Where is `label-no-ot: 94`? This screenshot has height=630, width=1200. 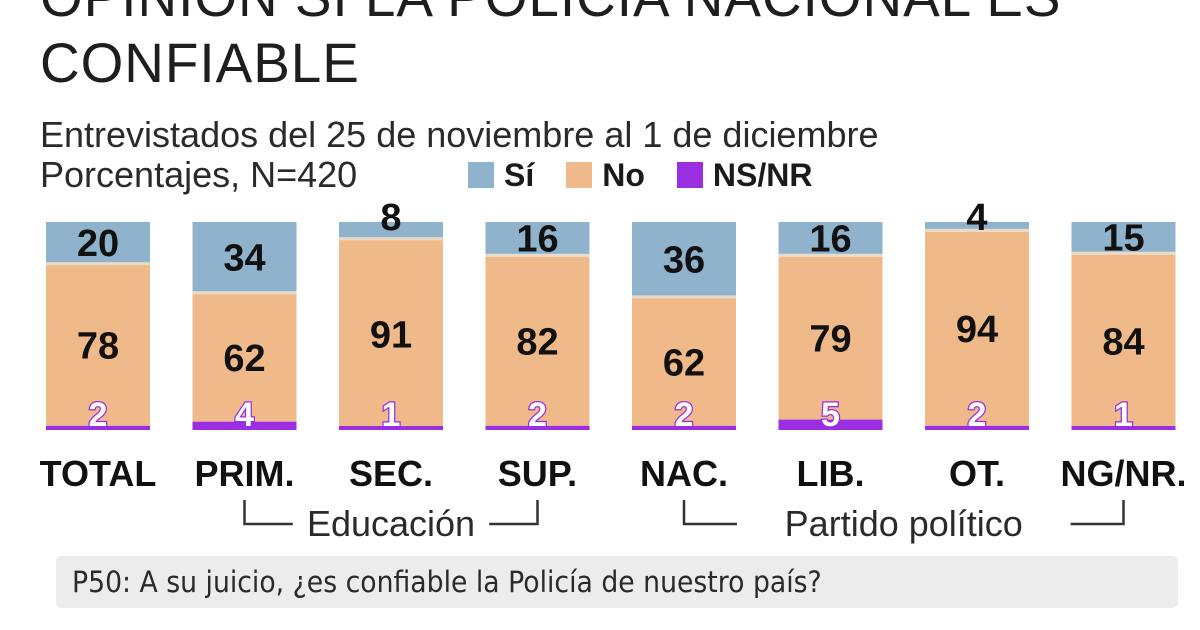 label-no-ot: 94 is located at coordinates (977, 330).